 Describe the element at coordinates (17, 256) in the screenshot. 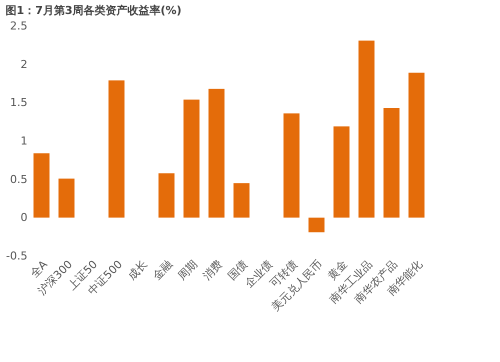

I see `y-tick-label: -0.5` at that location.